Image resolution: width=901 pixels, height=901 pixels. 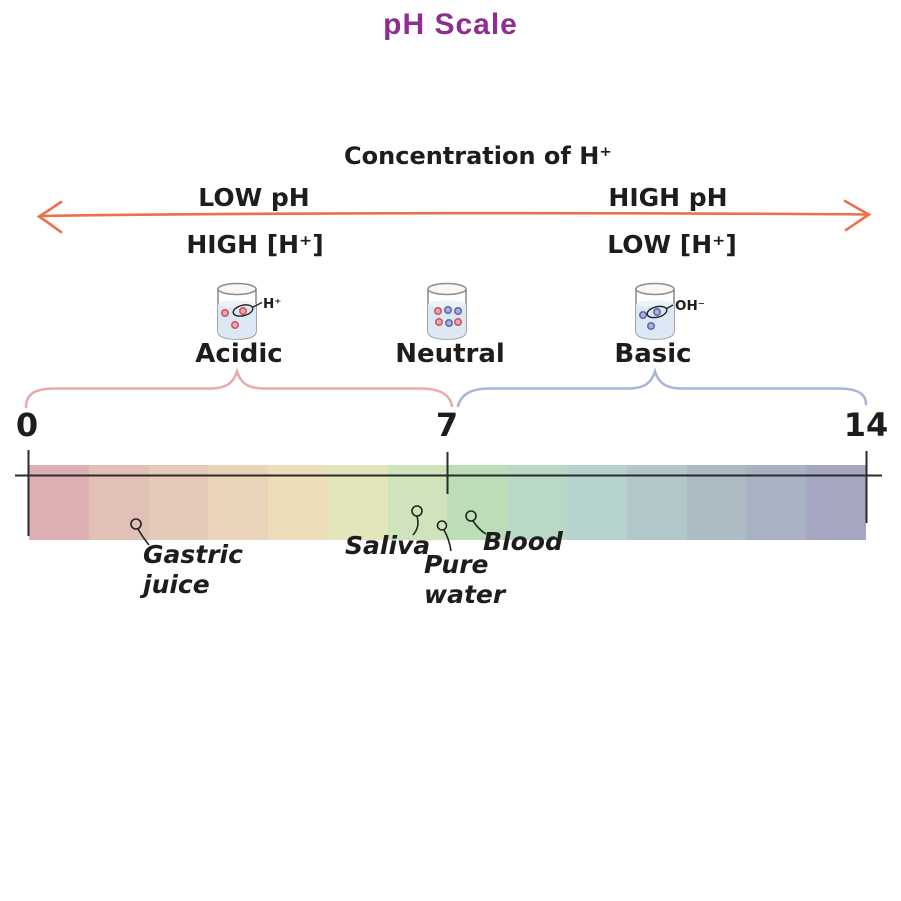 What do you see at coordinates (27, 425) in the screenshot?
I see `tick-label-0: 0` at bounding box center [27, 425].